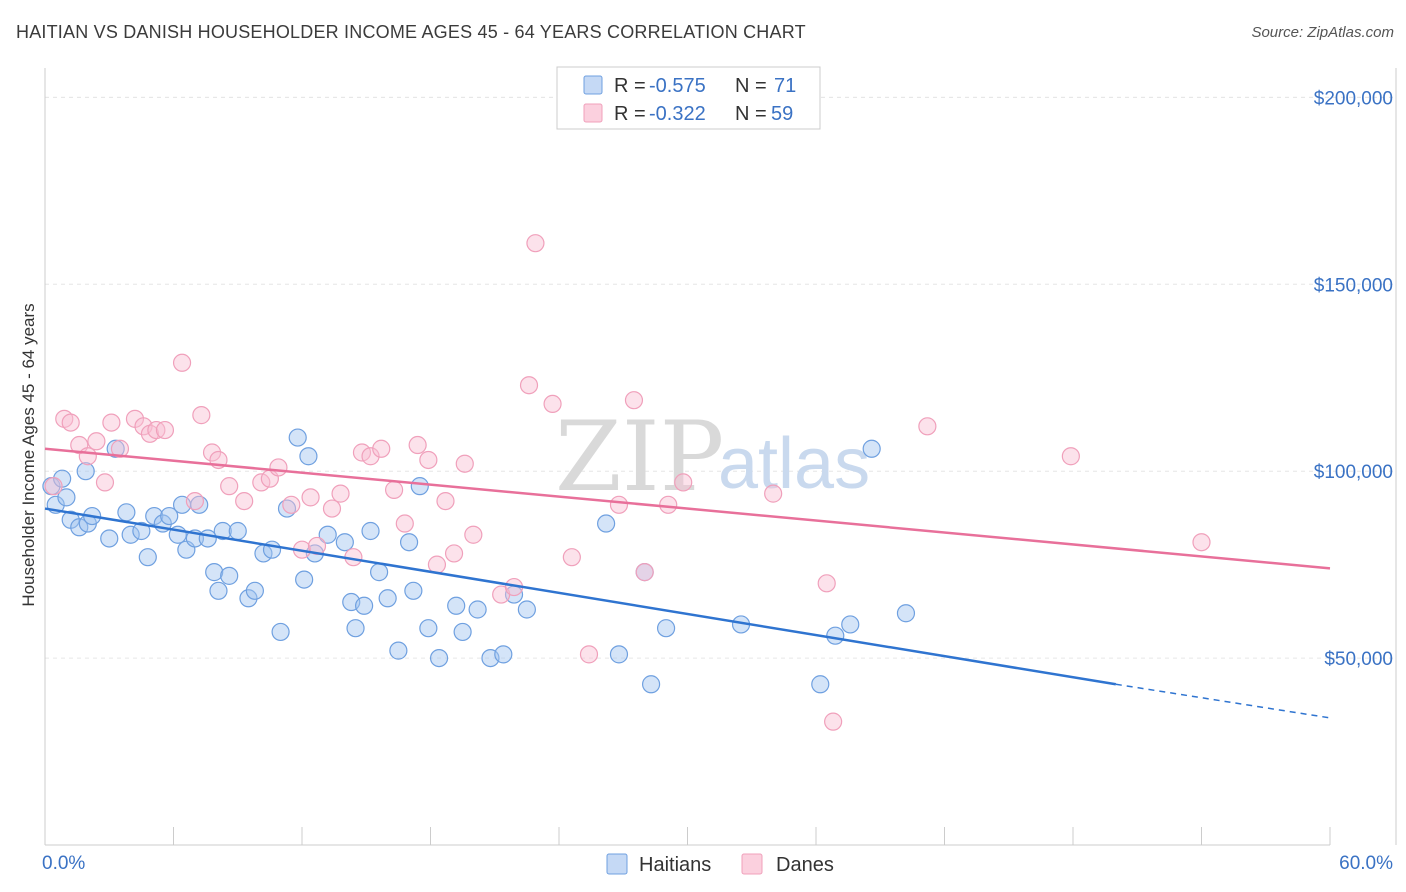  Describe the element at coordinates (675, 865) in the screenshot. I see `legend-label-haitians: Haitians` at that location.